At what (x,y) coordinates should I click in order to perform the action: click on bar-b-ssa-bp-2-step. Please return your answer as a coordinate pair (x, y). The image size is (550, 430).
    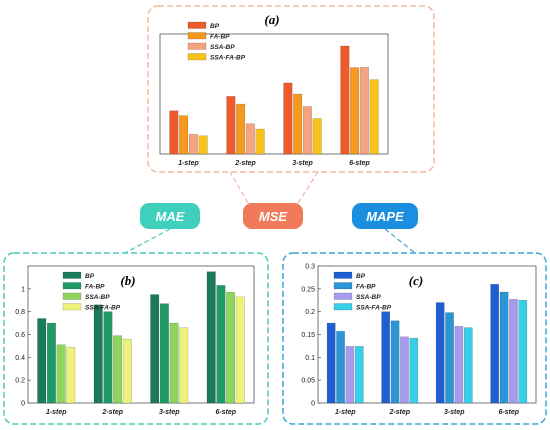
    Looking at the image, I should click on (118, 369).